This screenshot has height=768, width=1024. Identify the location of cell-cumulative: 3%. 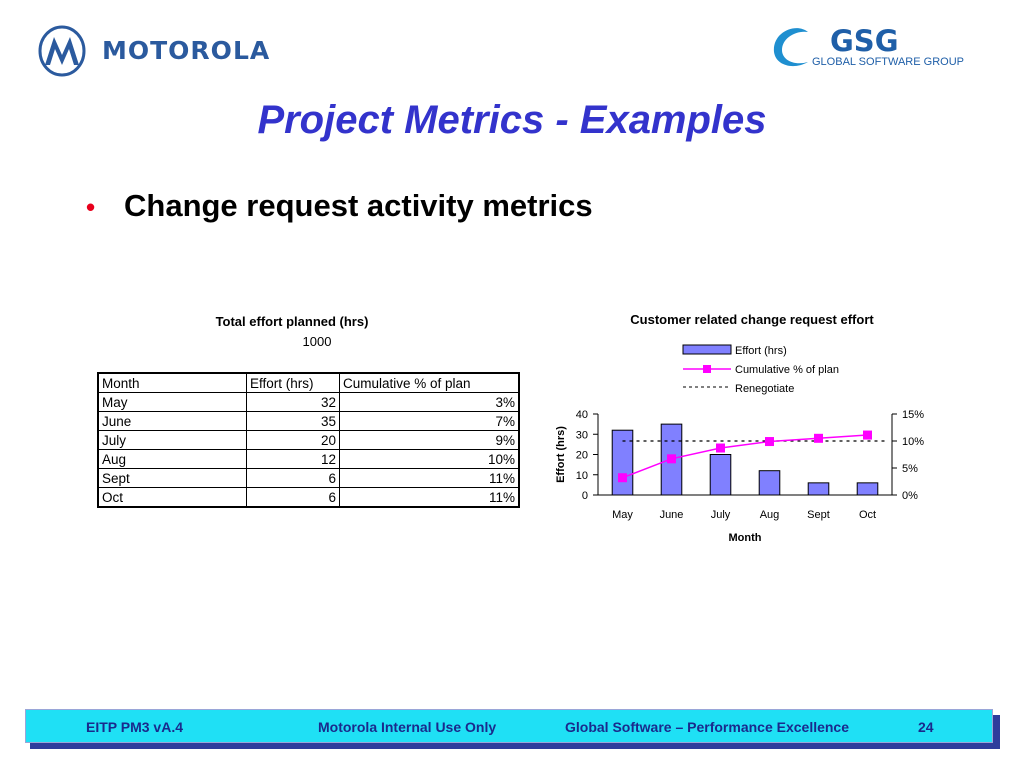
(429, 402).